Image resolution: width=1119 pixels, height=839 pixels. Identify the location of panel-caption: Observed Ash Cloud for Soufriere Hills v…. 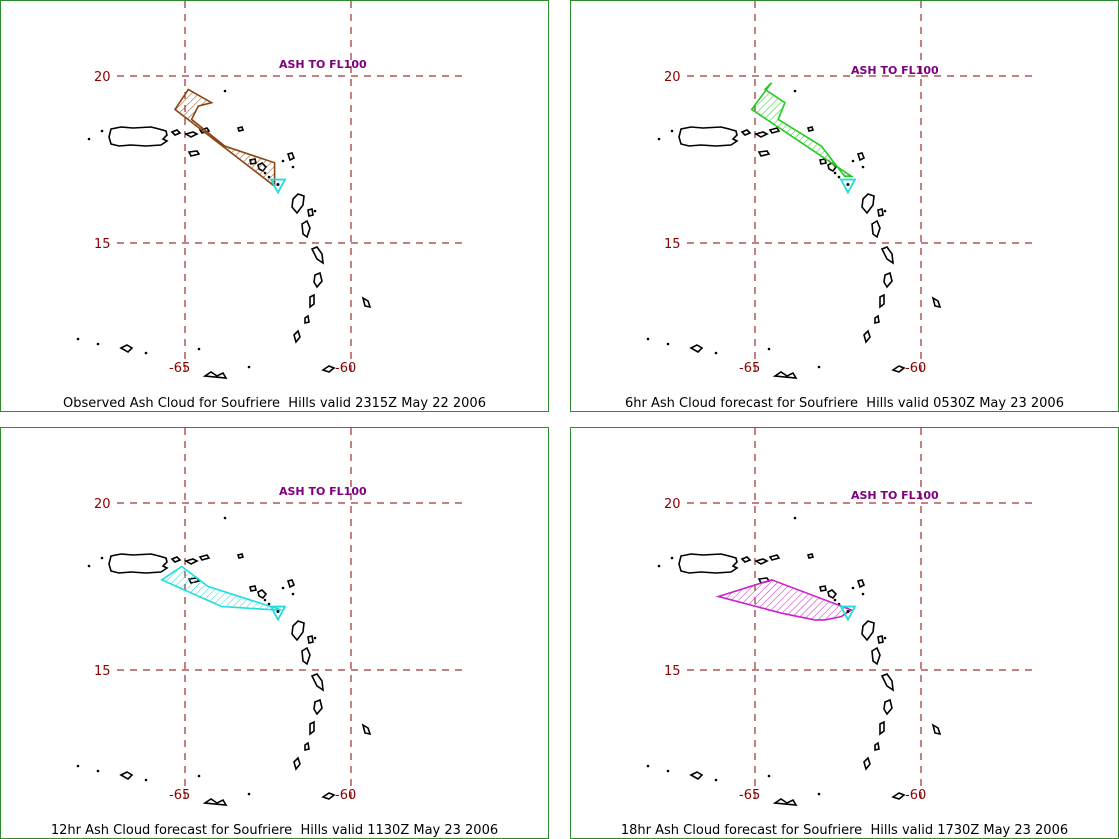
(274, 403).